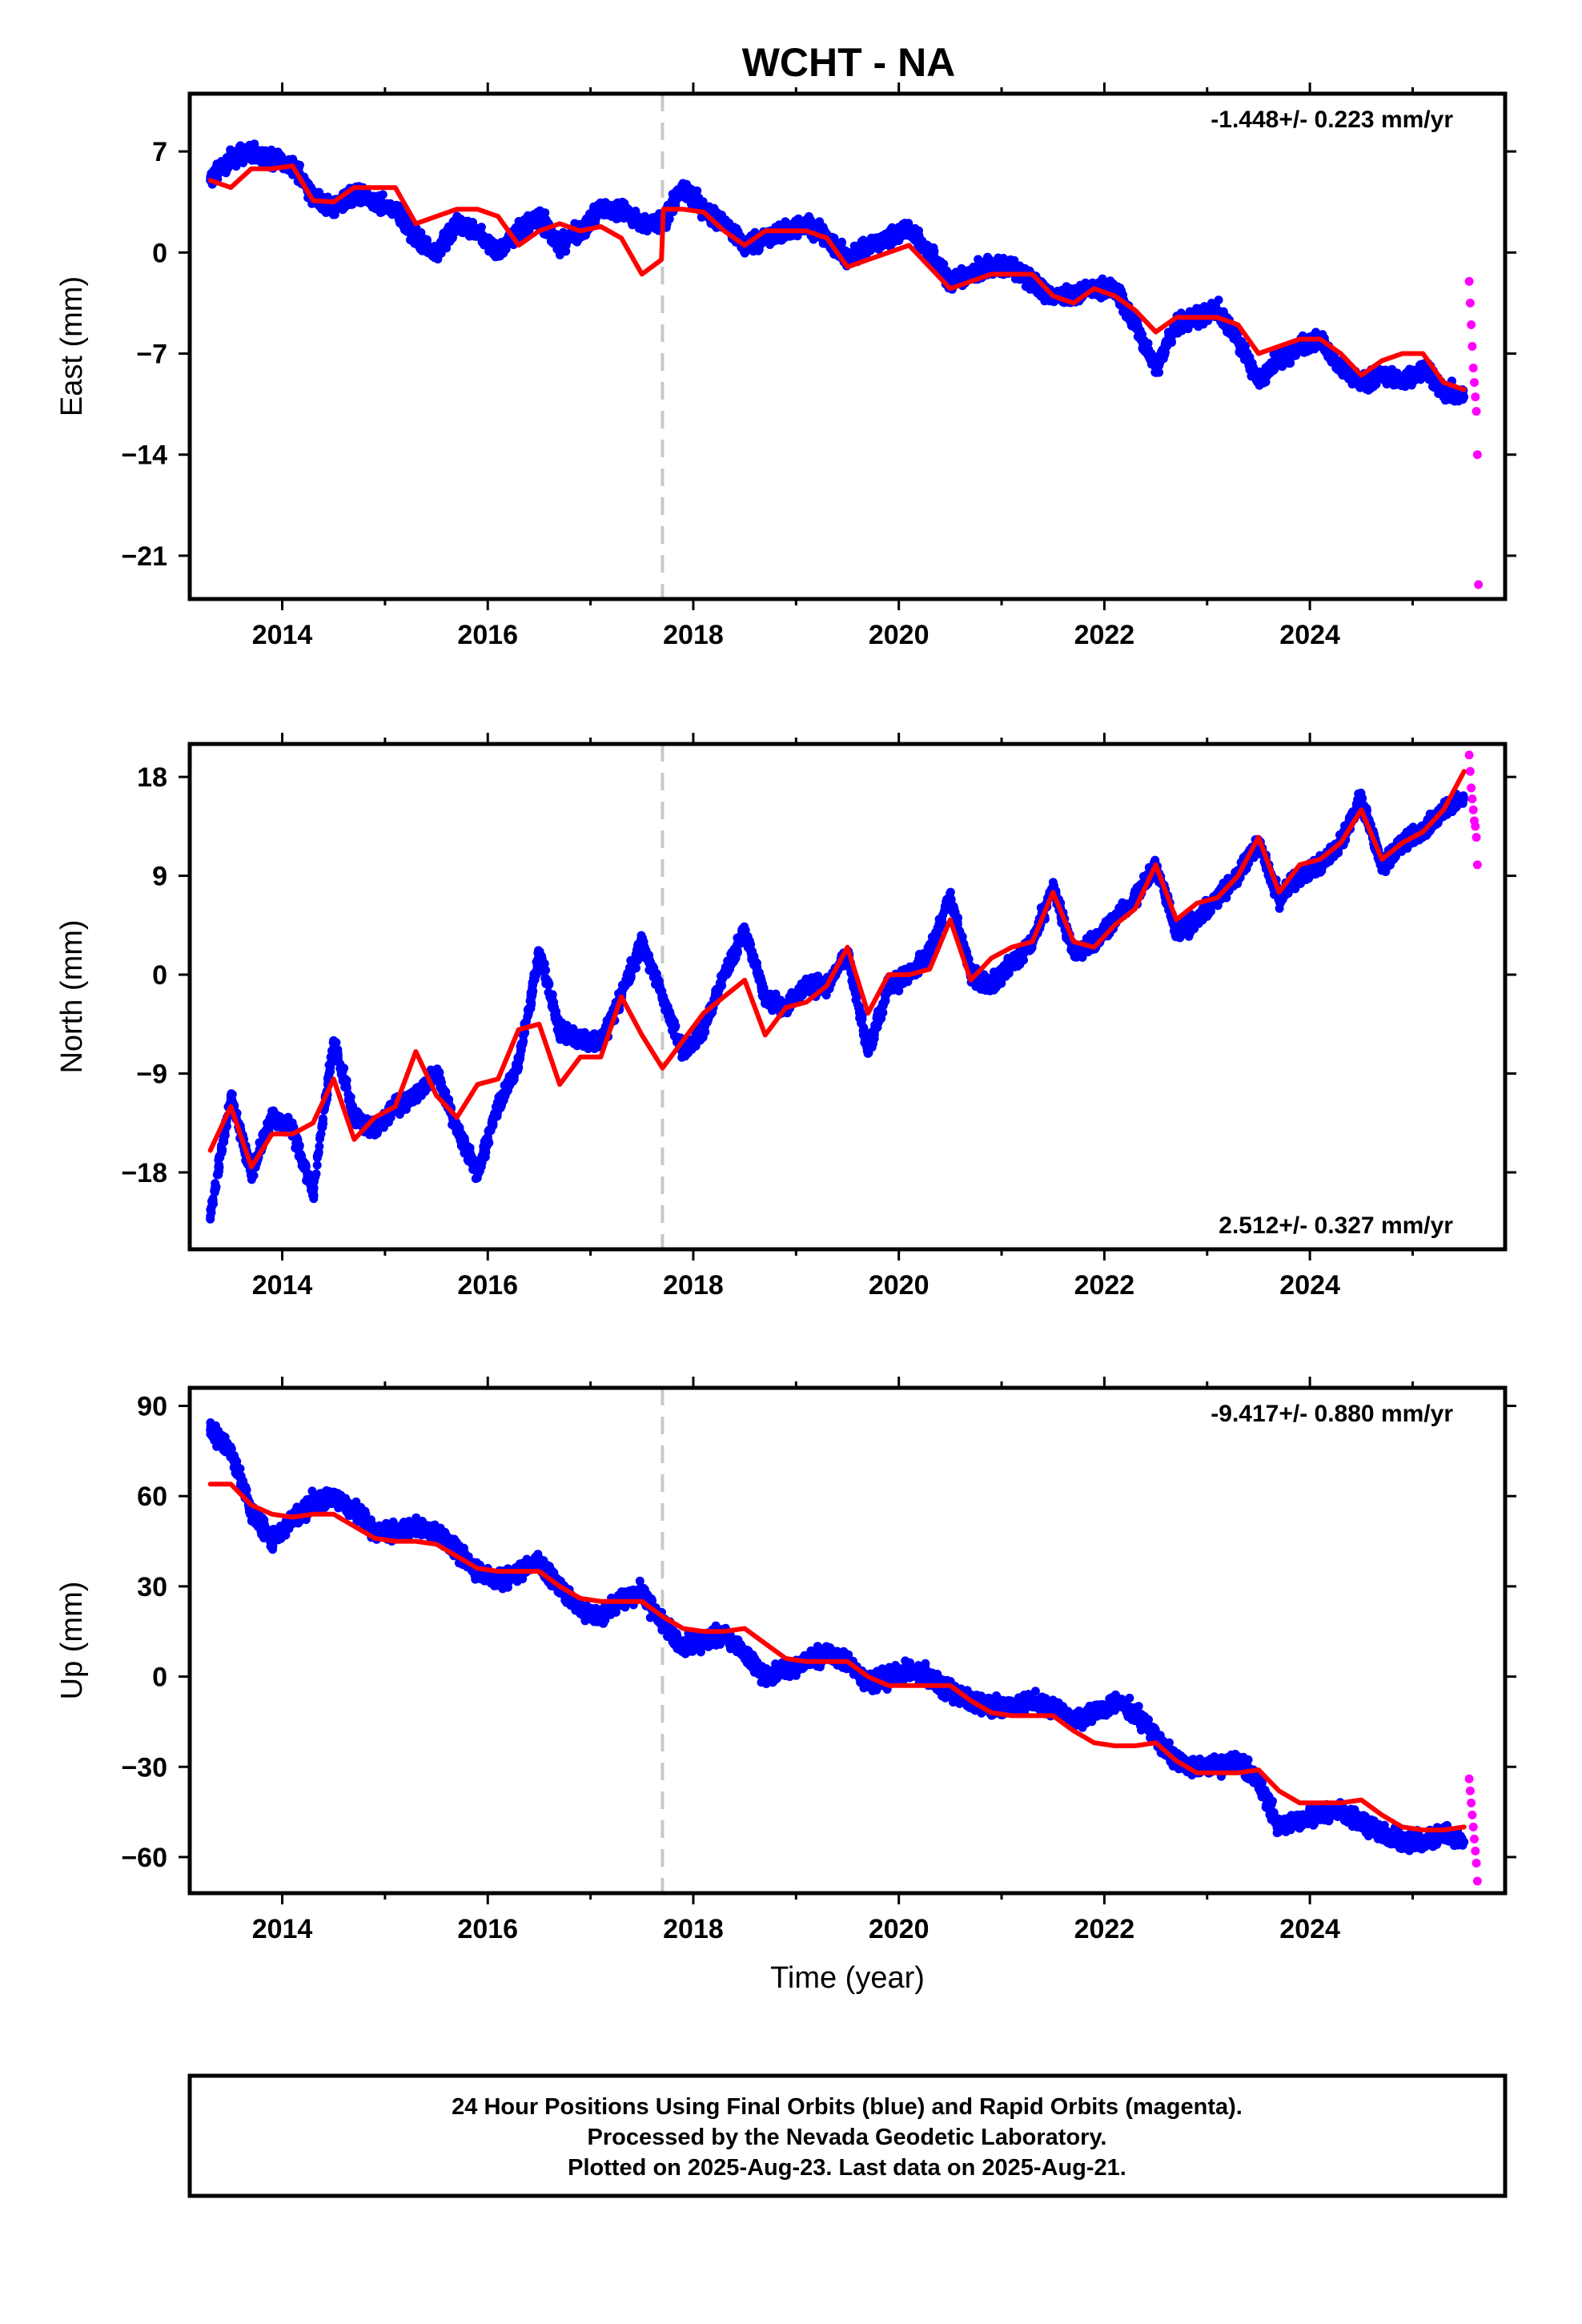 Image resolution: width=1582 pixels, height=2324 pixels. What do you see at coordinates (1474, 432) in the screenshot?
I see `rapid-orbits-series` at bounding box center [1474, 432].